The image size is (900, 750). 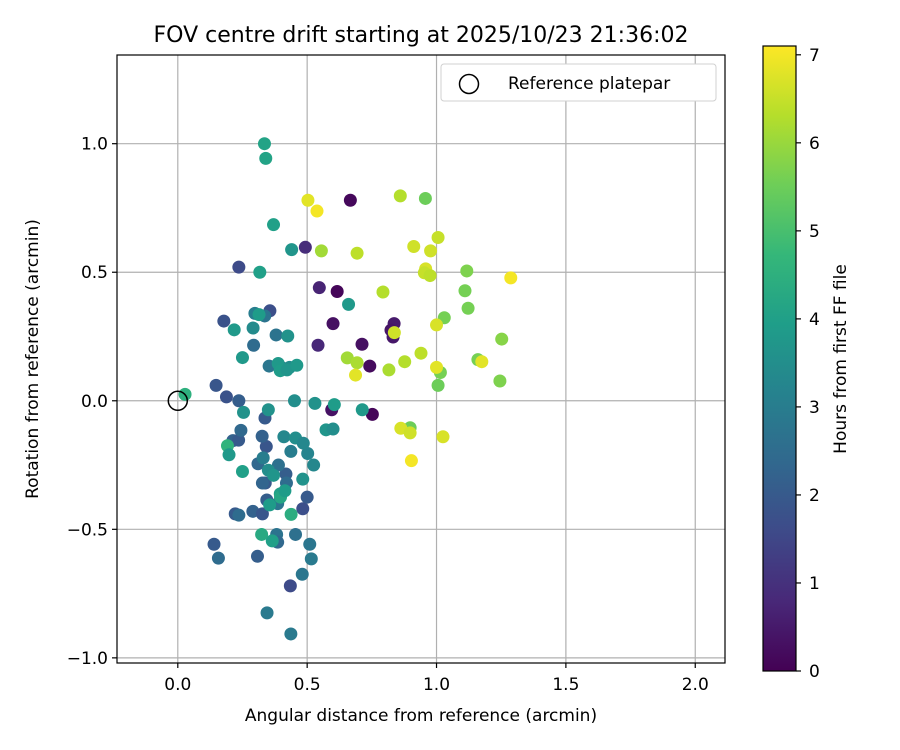 What do you see at coordinates (841, 359) in the screenshot?
I see `colorbar-label: Hours from first FF file` at bounding box center [841, 359].